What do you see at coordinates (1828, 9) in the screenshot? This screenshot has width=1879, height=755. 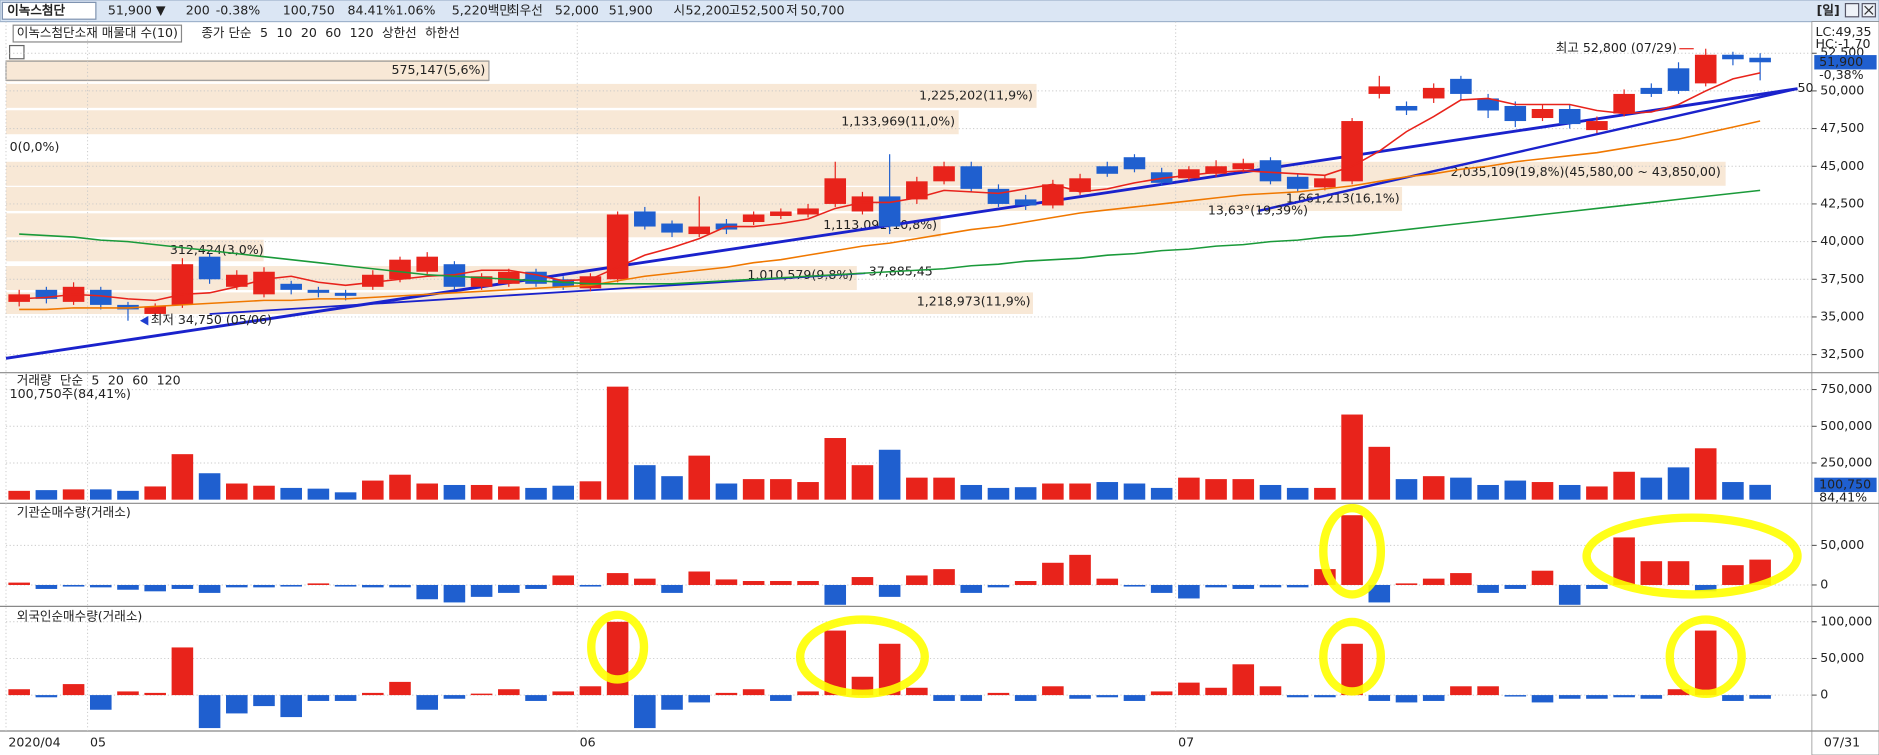 I see `period-label: [일]` at bounding box center [1828, 9].